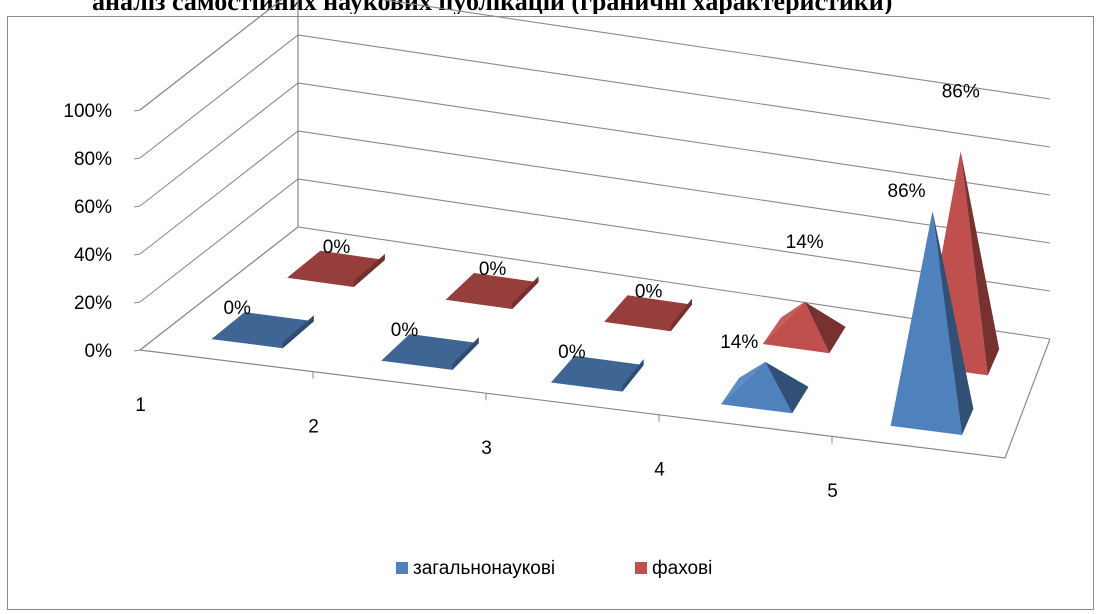 The width and height of the screenshot is (1100, 614). Describe the element at coordinates (87, 111) in the screenshot. I see `y-tick-label: 100%` at that location.